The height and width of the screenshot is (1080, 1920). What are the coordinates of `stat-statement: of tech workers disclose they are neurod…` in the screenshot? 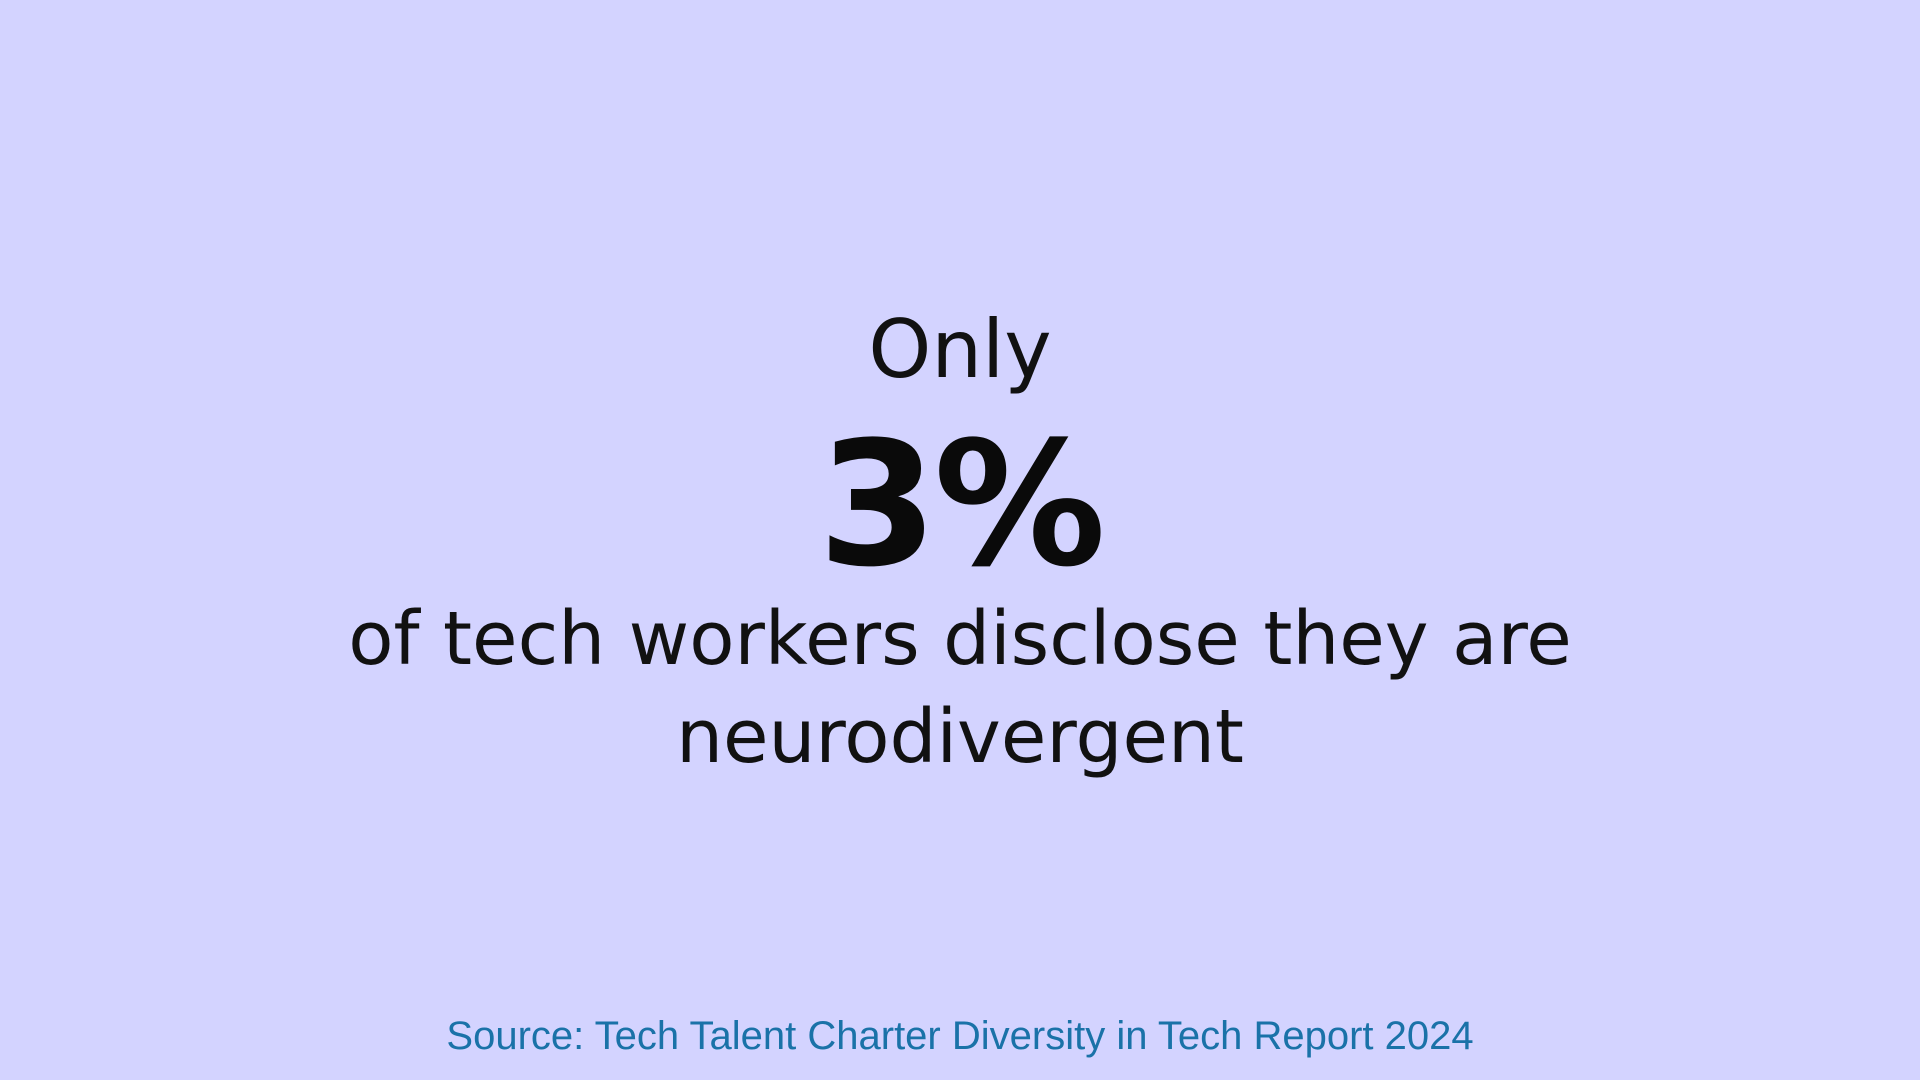 It's located at (960, 688).